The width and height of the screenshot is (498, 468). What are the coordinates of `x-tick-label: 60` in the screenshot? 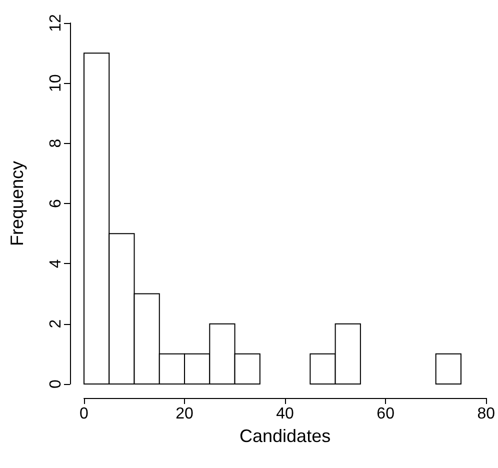 It's located at (385, 414).